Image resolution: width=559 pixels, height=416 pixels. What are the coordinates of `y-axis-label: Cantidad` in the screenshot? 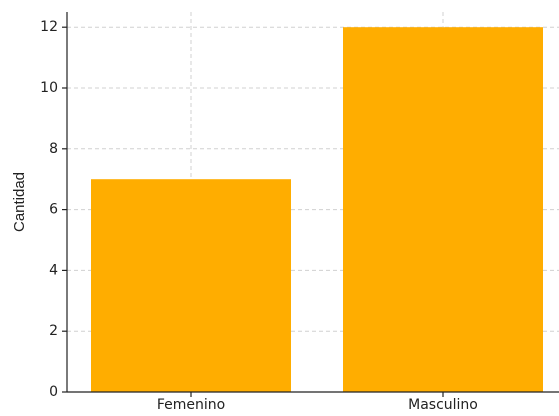 It's located at (19, 202).